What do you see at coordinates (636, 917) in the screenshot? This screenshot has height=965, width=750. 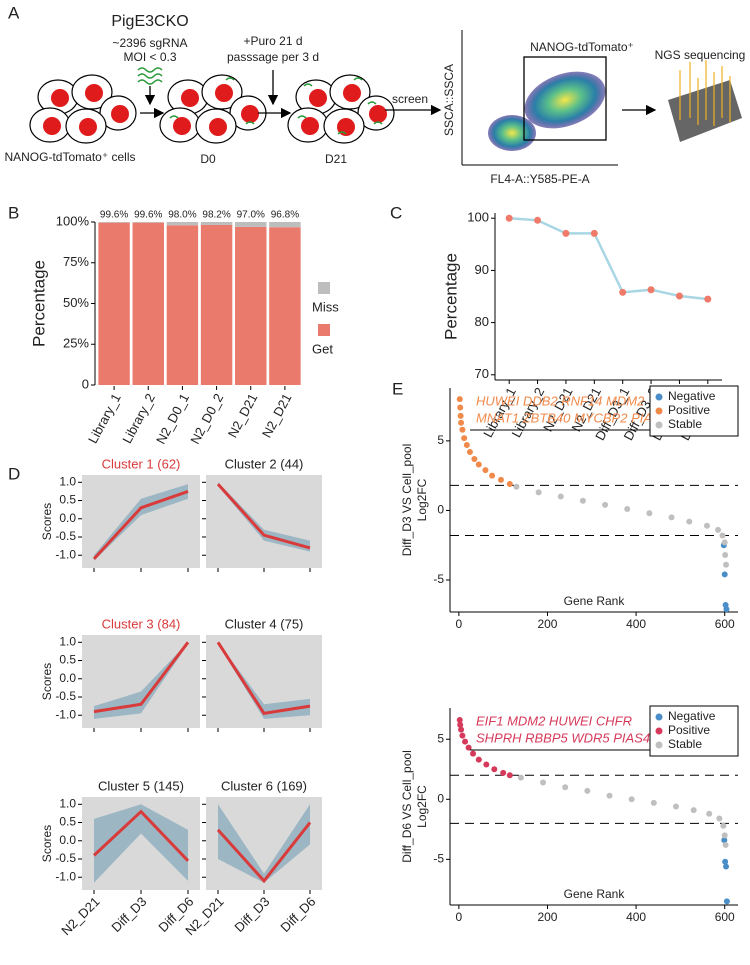 I see `x-tick-label: 400` at bounding box center [636, 917].